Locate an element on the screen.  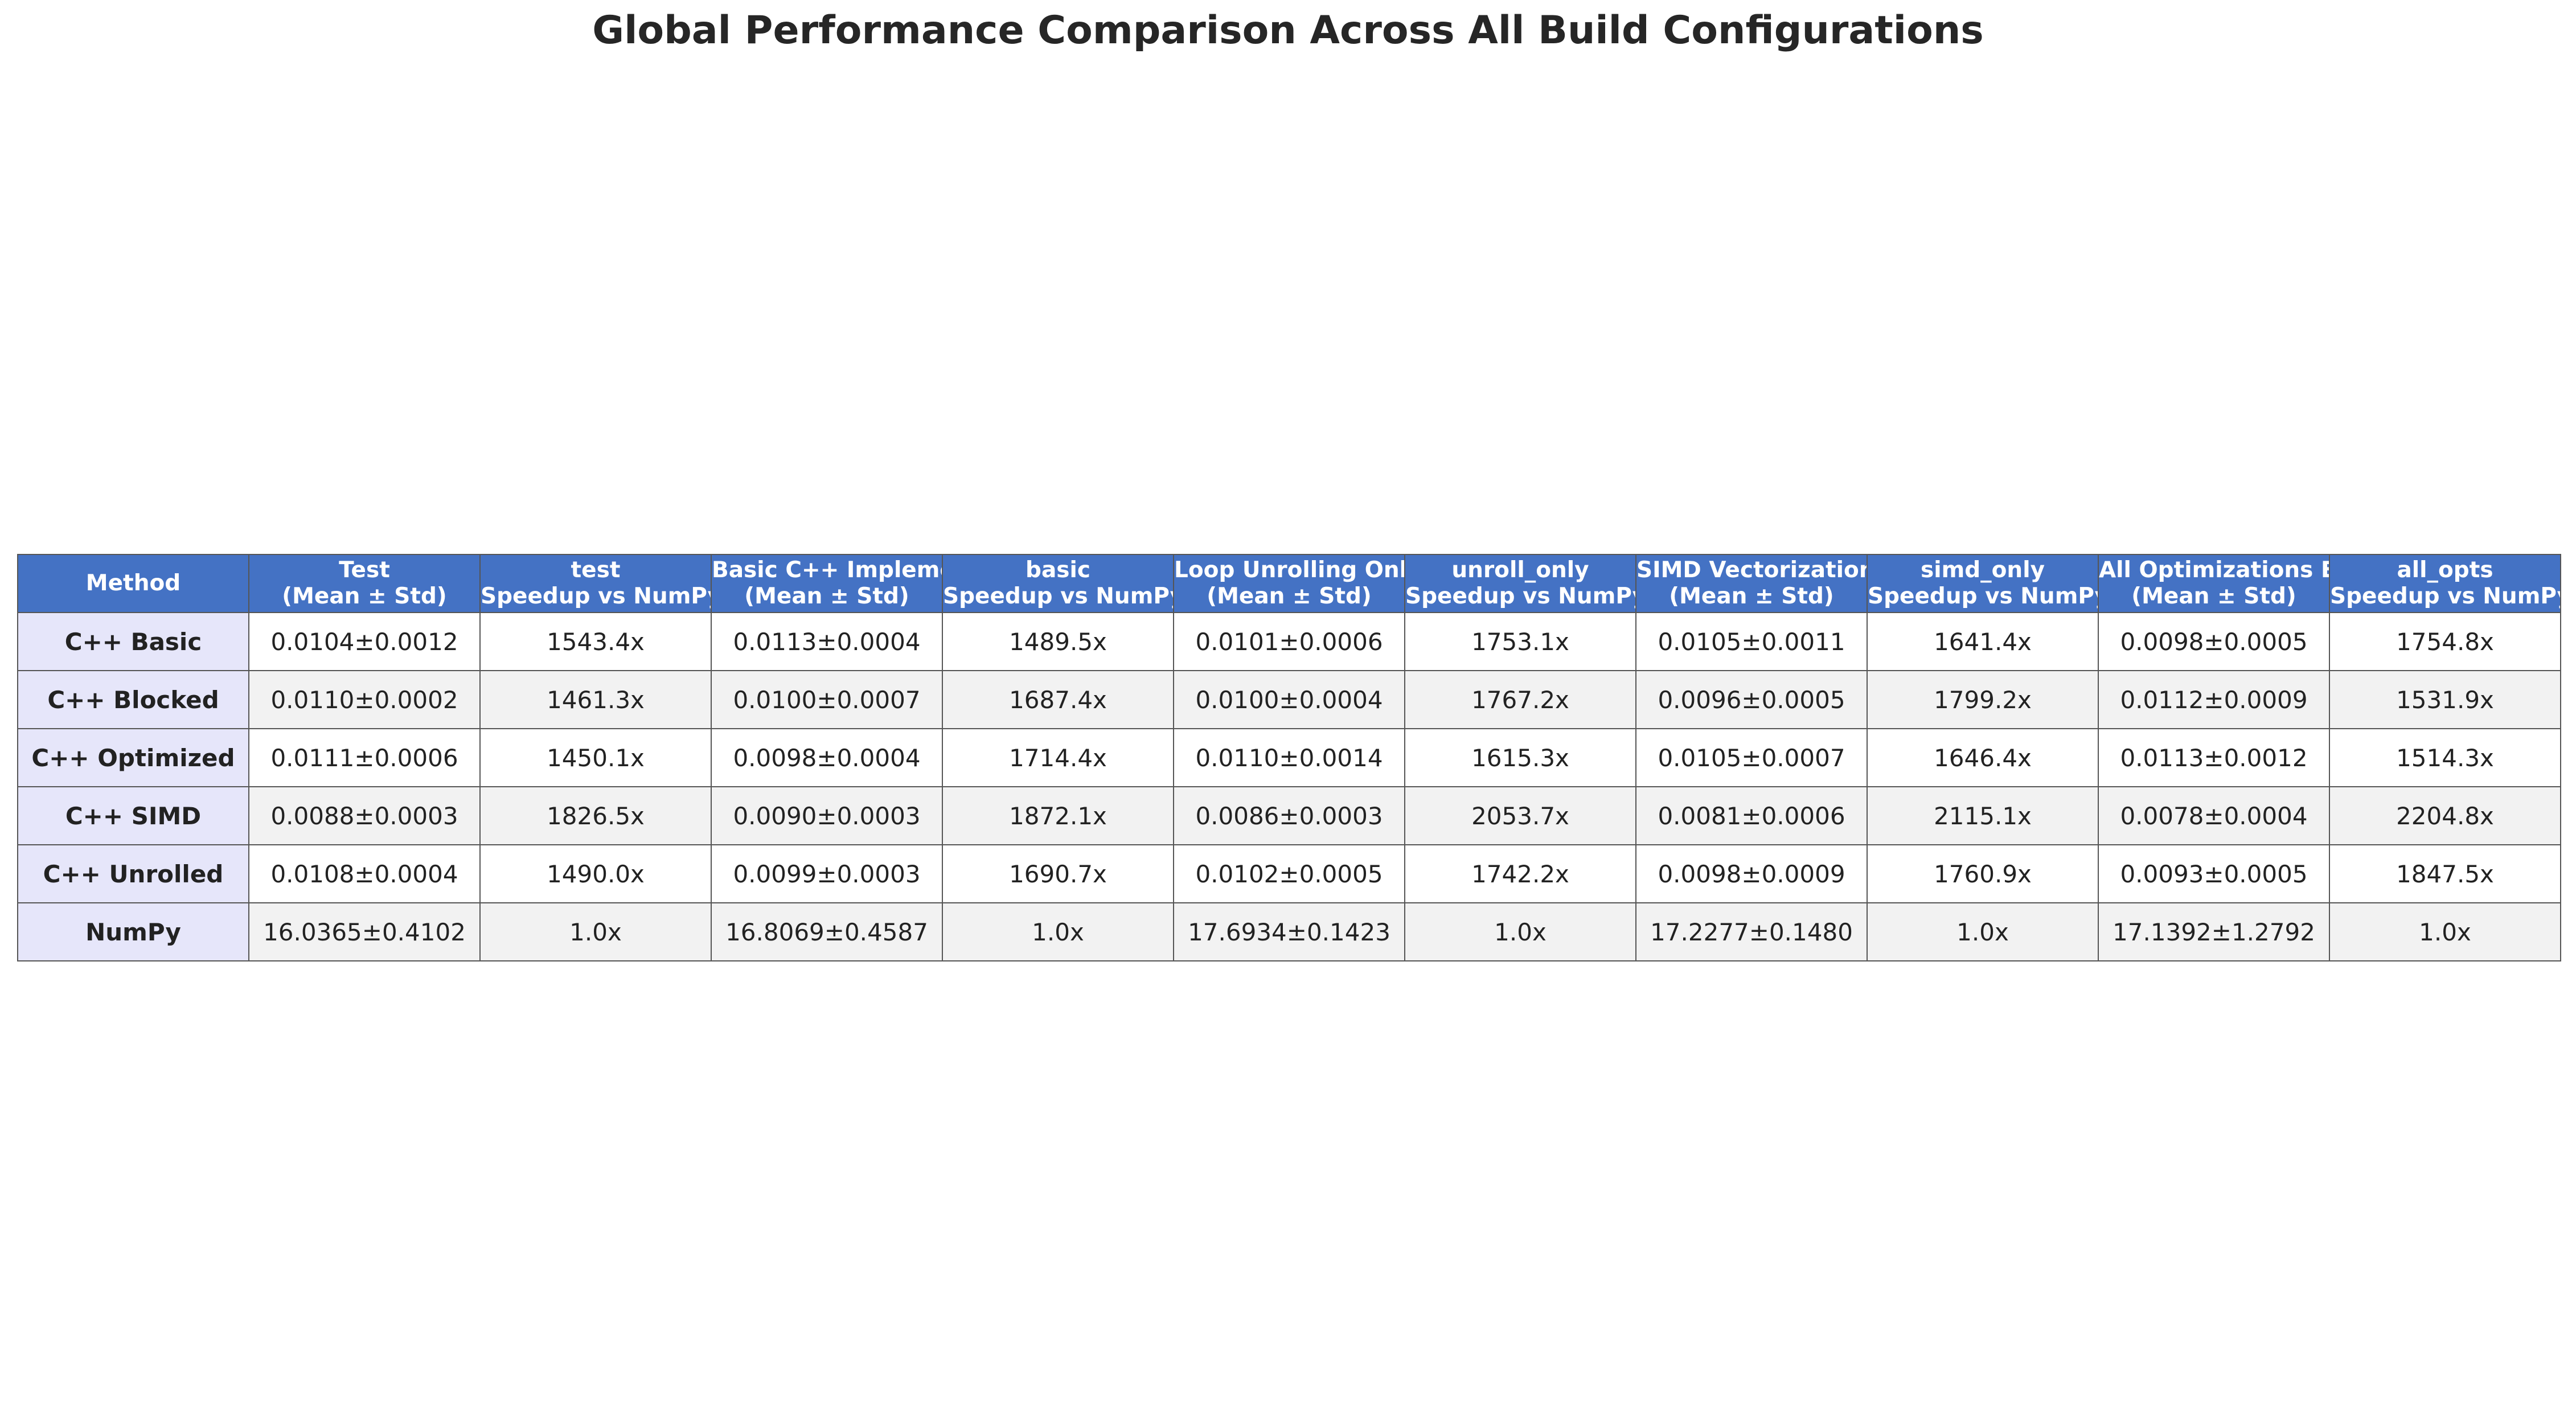
value-cell: 0.0113±0.0012 is located at coordinates (2214, 758).